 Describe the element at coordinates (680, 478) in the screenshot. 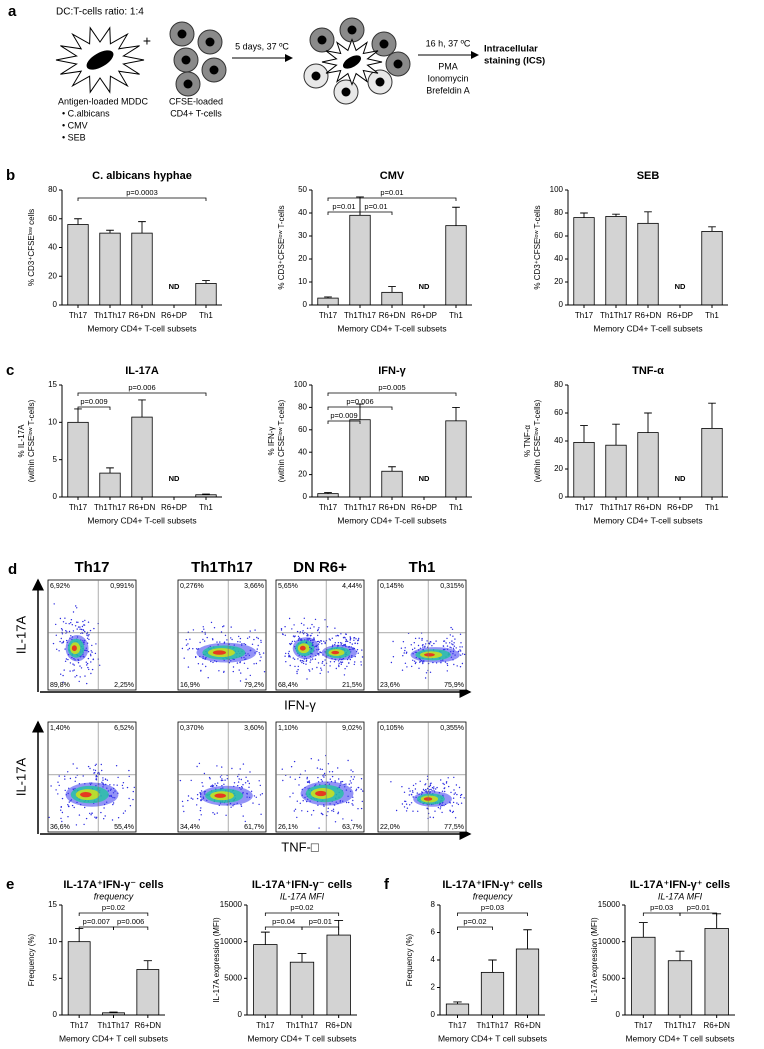

I see `text: ND` at that location.